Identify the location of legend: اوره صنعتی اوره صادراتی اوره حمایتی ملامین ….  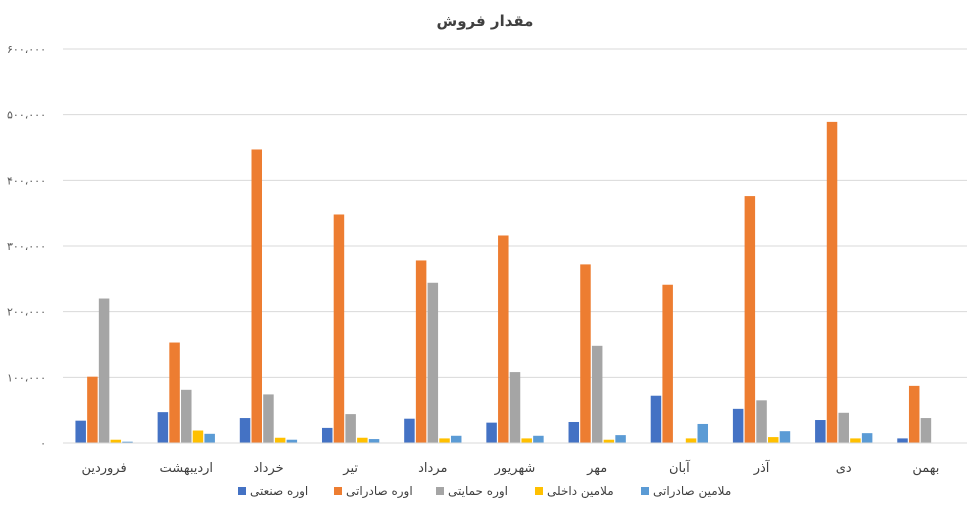
(484, 491).